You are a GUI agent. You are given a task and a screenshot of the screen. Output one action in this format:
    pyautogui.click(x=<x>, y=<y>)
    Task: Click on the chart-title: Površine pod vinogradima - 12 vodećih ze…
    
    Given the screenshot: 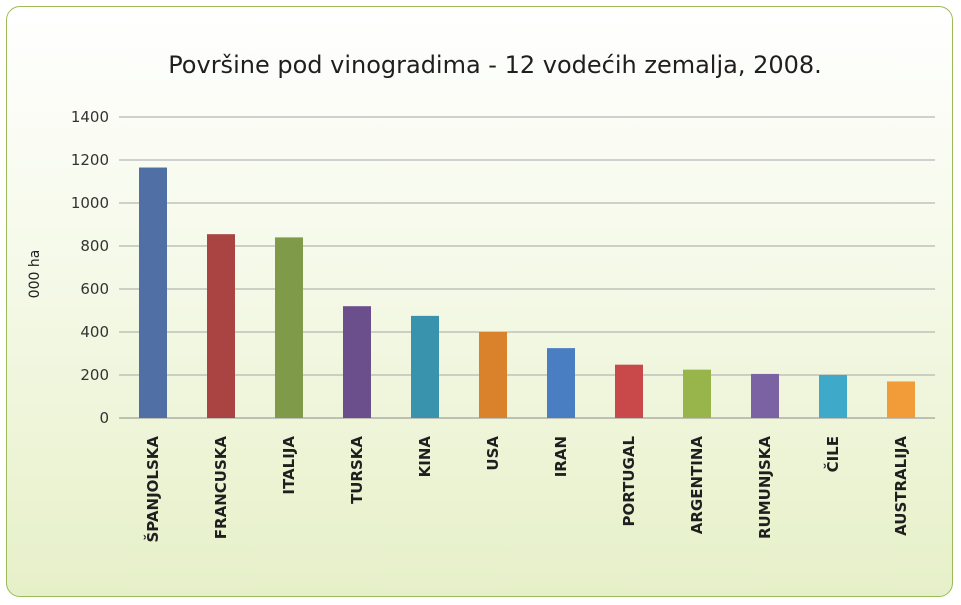 What is the action you would take?
    pyautogui.click(x=495, y=65)
    